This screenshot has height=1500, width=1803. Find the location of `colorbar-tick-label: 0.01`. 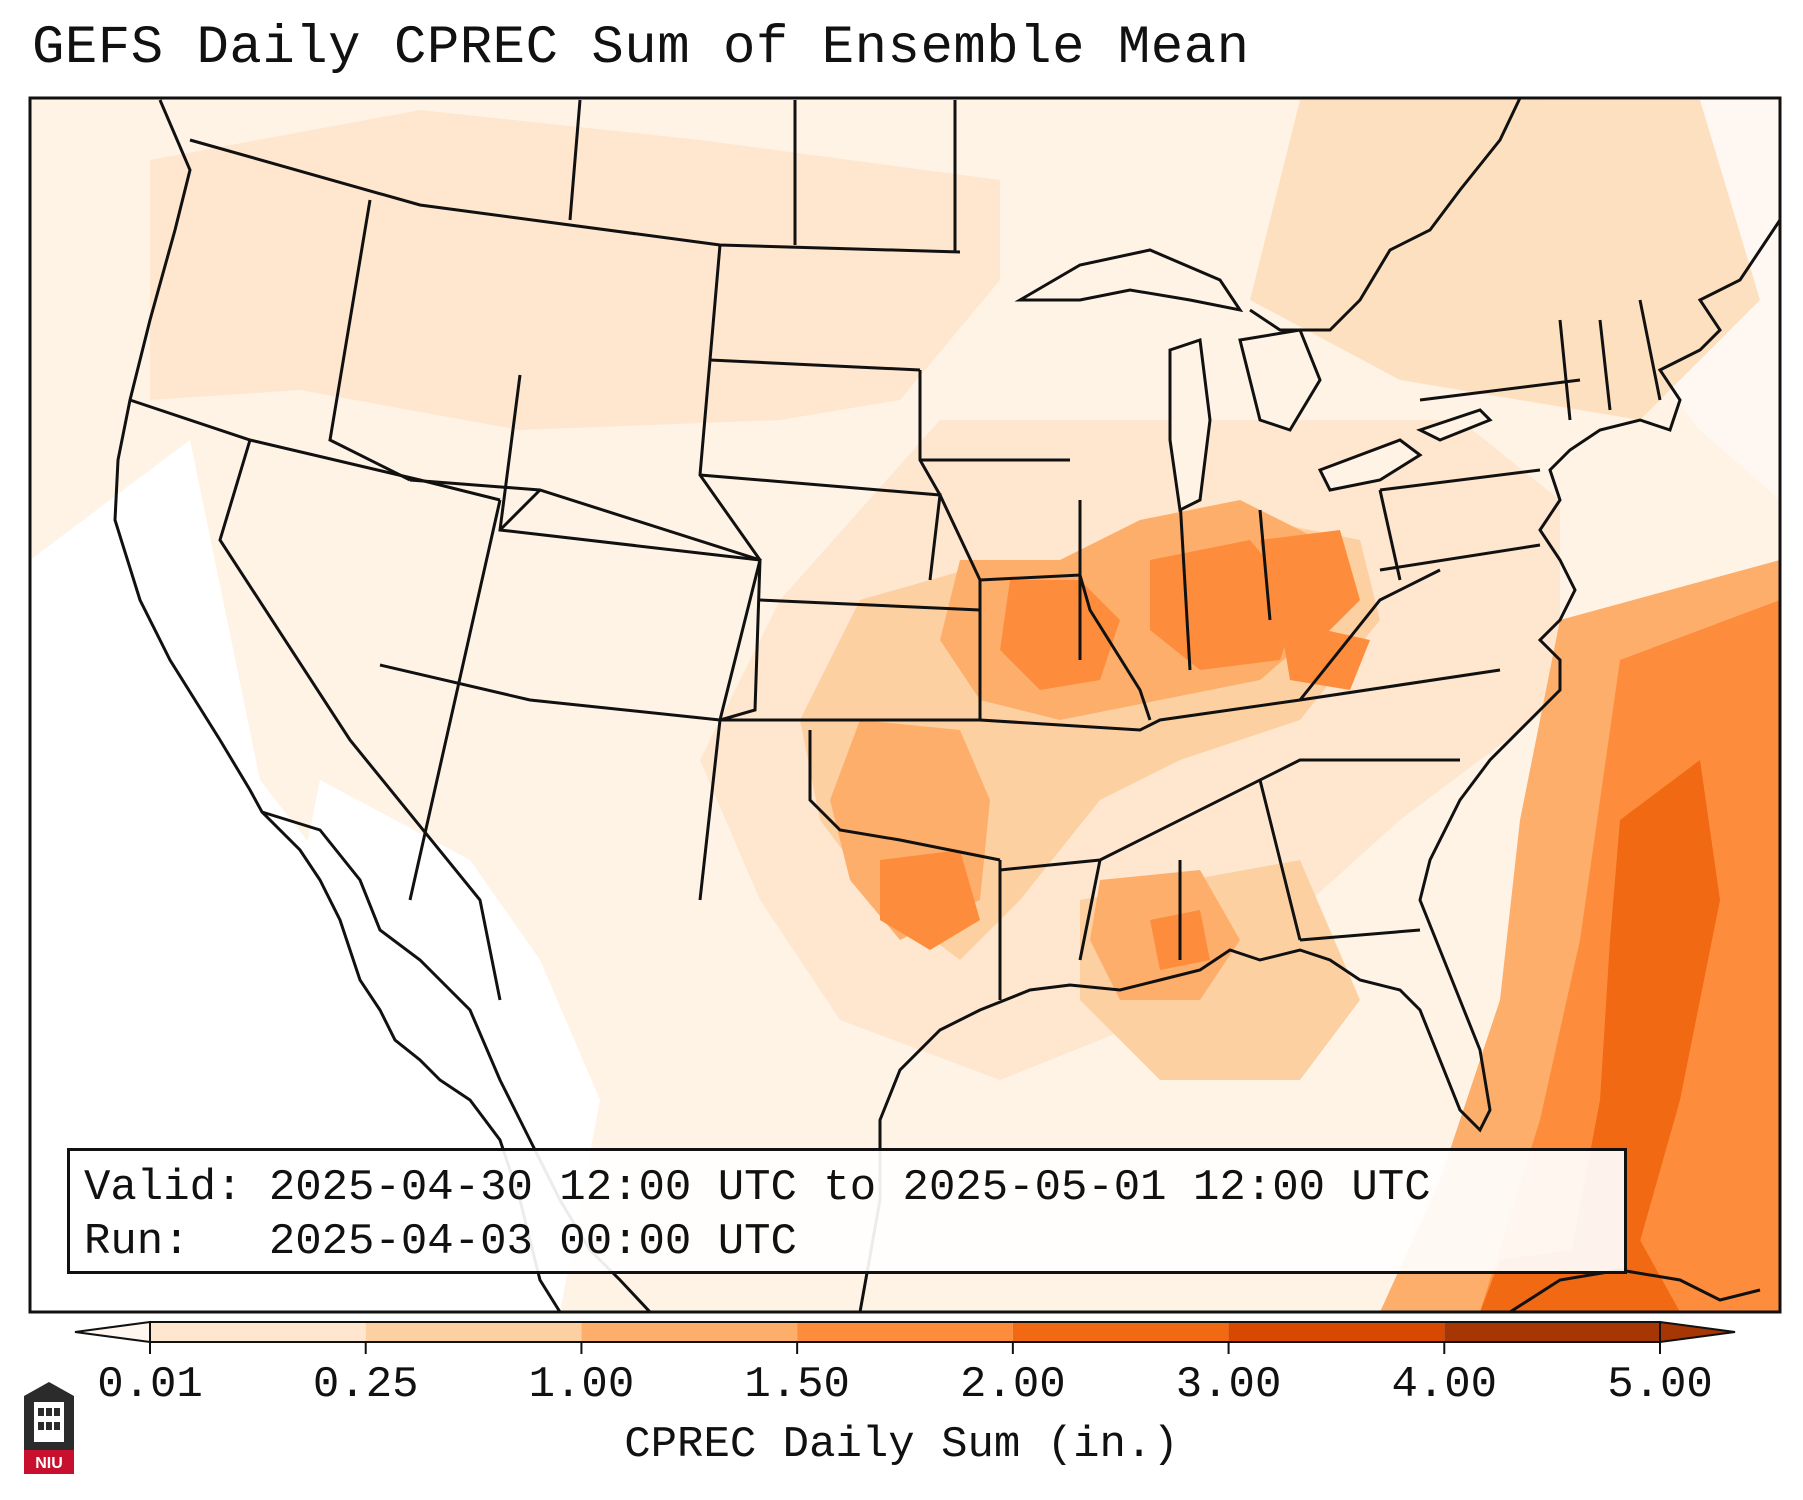

colorbar-tick-label: 0.01 is located at coordinates (150, 1385).